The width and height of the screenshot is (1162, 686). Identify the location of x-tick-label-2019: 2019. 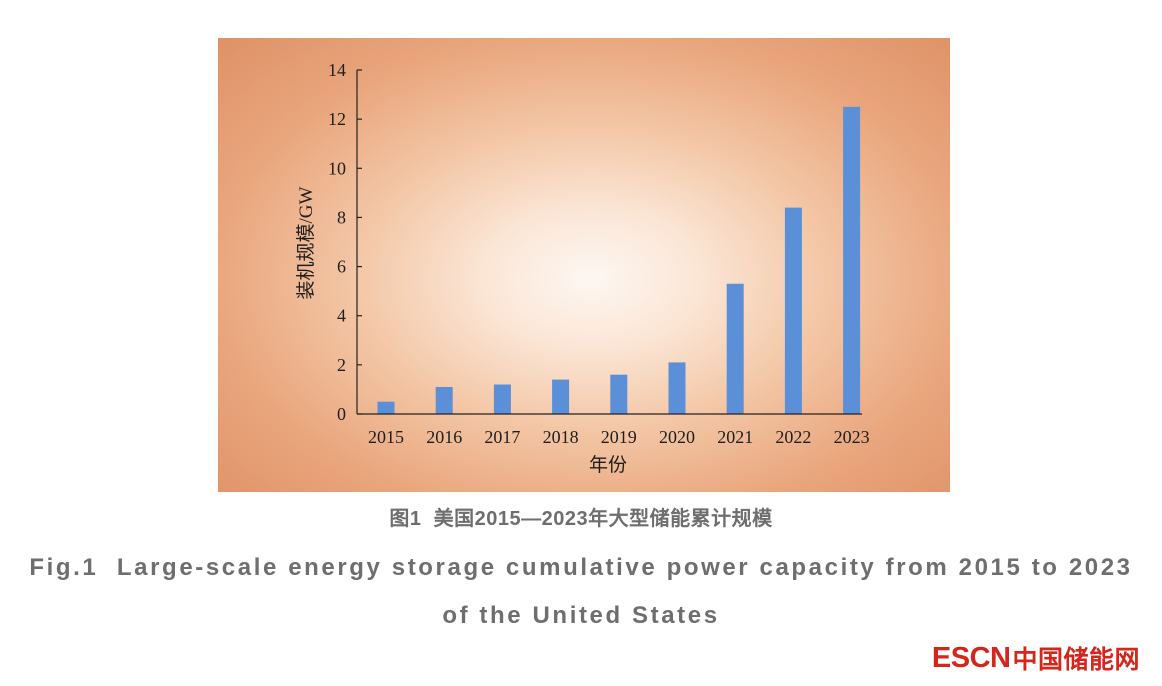
(619, 437).